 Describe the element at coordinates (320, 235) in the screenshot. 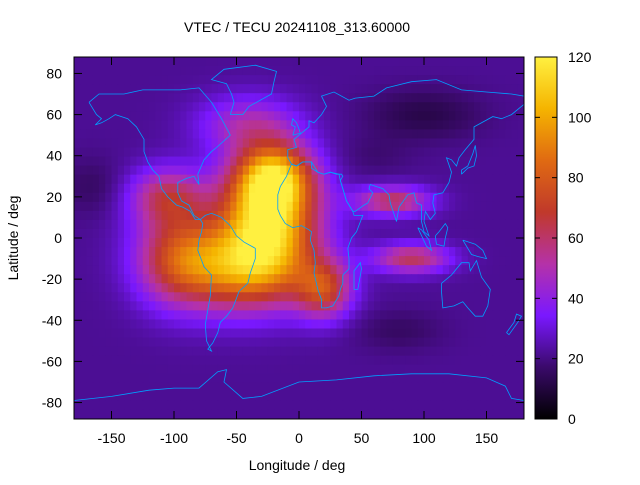

I see `coastline-africa` at that location.